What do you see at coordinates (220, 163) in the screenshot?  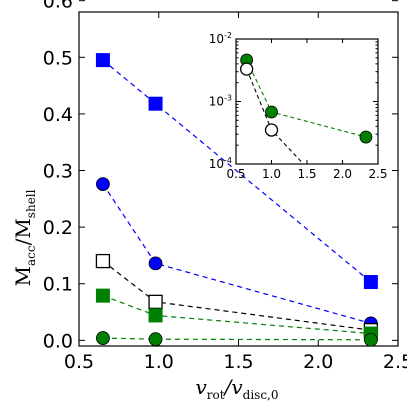 I see `inset-y-tick-label: 10⁻⁴` at bounding box center [220, 163].